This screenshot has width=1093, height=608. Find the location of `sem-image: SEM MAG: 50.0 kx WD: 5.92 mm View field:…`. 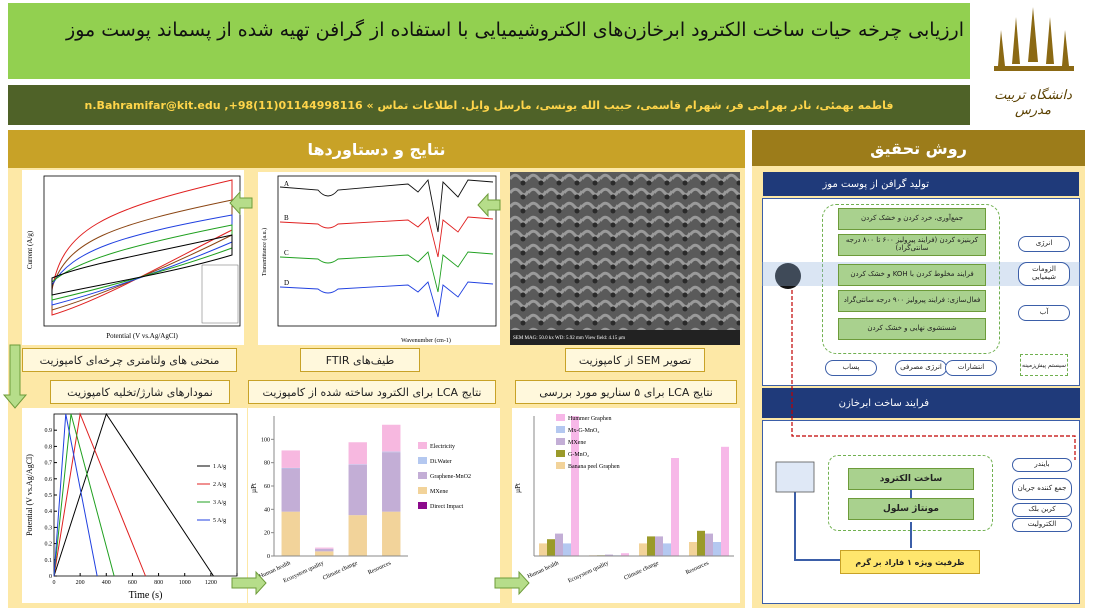

sem-image: SEM MAG: 50.0 kx WD: 5.92 mm View field:… is located at coordinates (625, 258).